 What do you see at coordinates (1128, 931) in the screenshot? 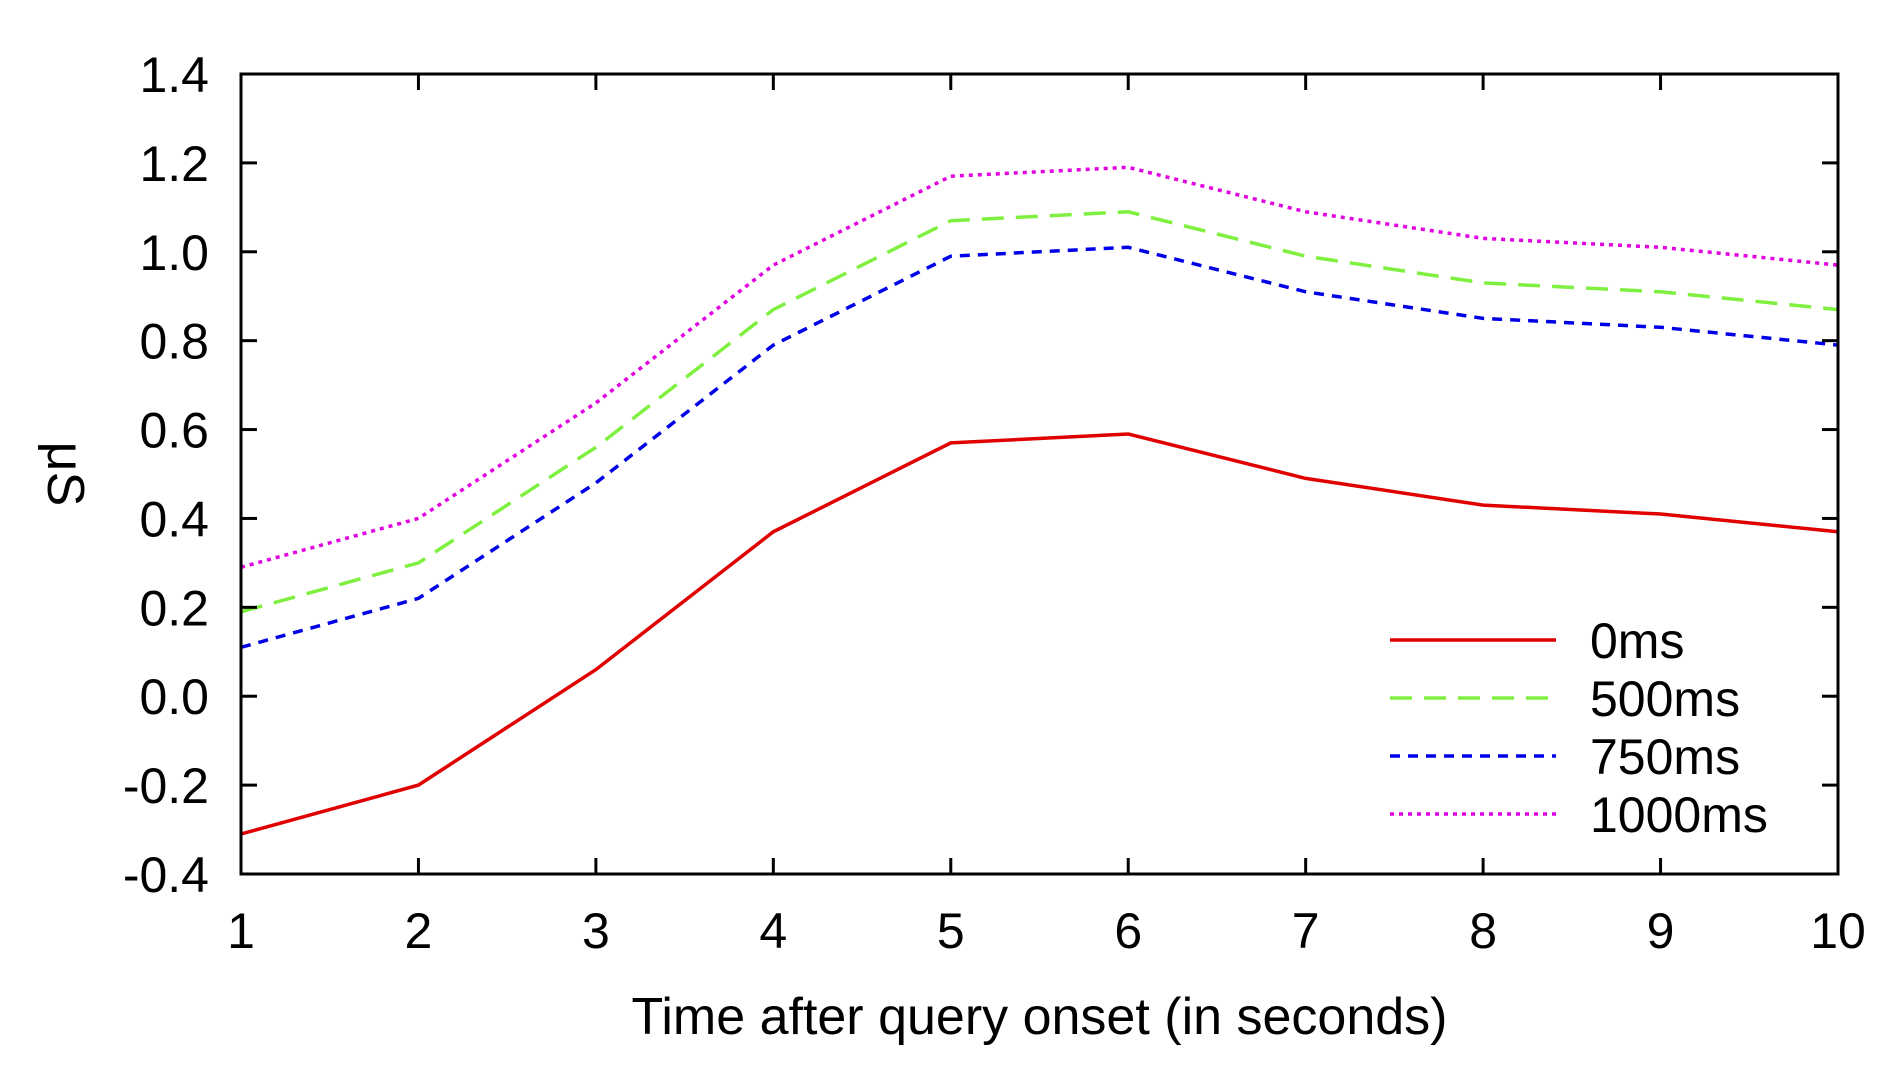
I see `x-tick-label: 6` at bounding box center [1128, 931].